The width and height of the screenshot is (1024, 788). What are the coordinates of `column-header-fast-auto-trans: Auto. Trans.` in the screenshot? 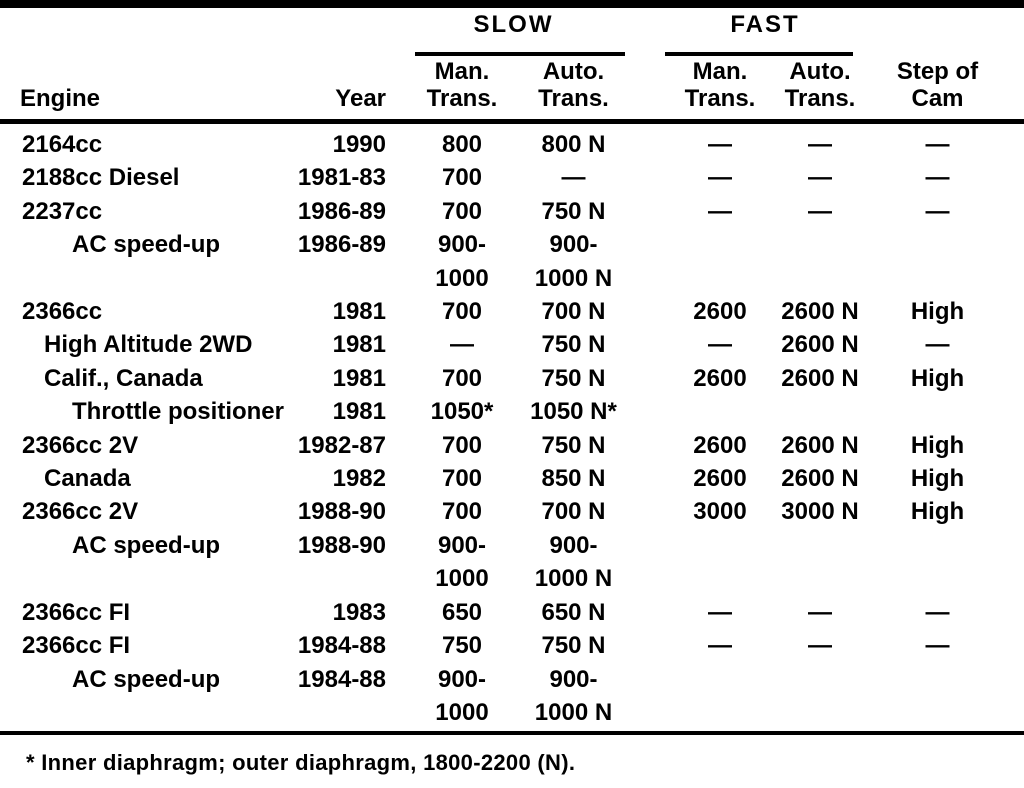 It's located at (820, 88).